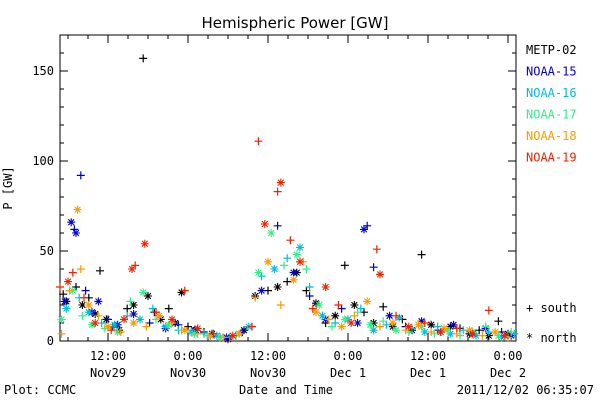 This screenshot has height=400, width=600. I want to click on chart-title: Hemispheric Power [GW], so click(295, 23).